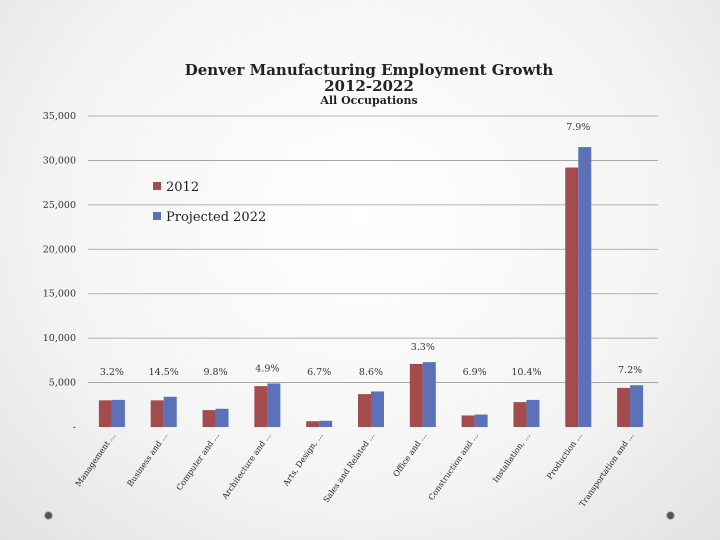  I want to click on y-tick-label: 25,000, so click(59, 205).